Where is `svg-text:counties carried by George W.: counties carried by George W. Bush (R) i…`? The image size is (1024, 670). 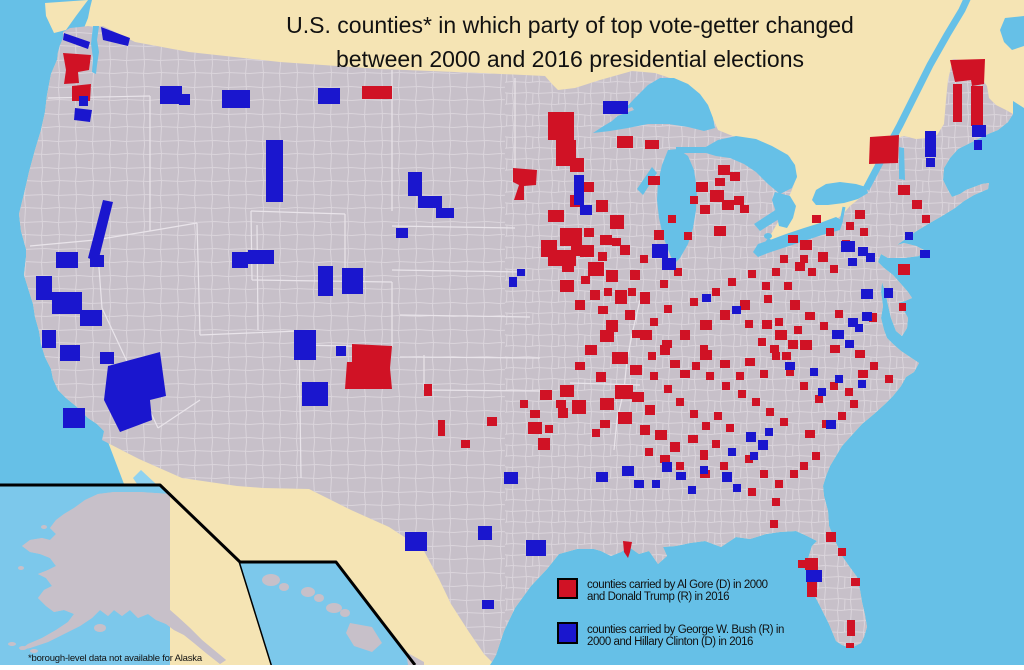 svg-text:counties carried by George W.: counties carried by George W. Bush (R) i… is located at coordinates (685, 630).